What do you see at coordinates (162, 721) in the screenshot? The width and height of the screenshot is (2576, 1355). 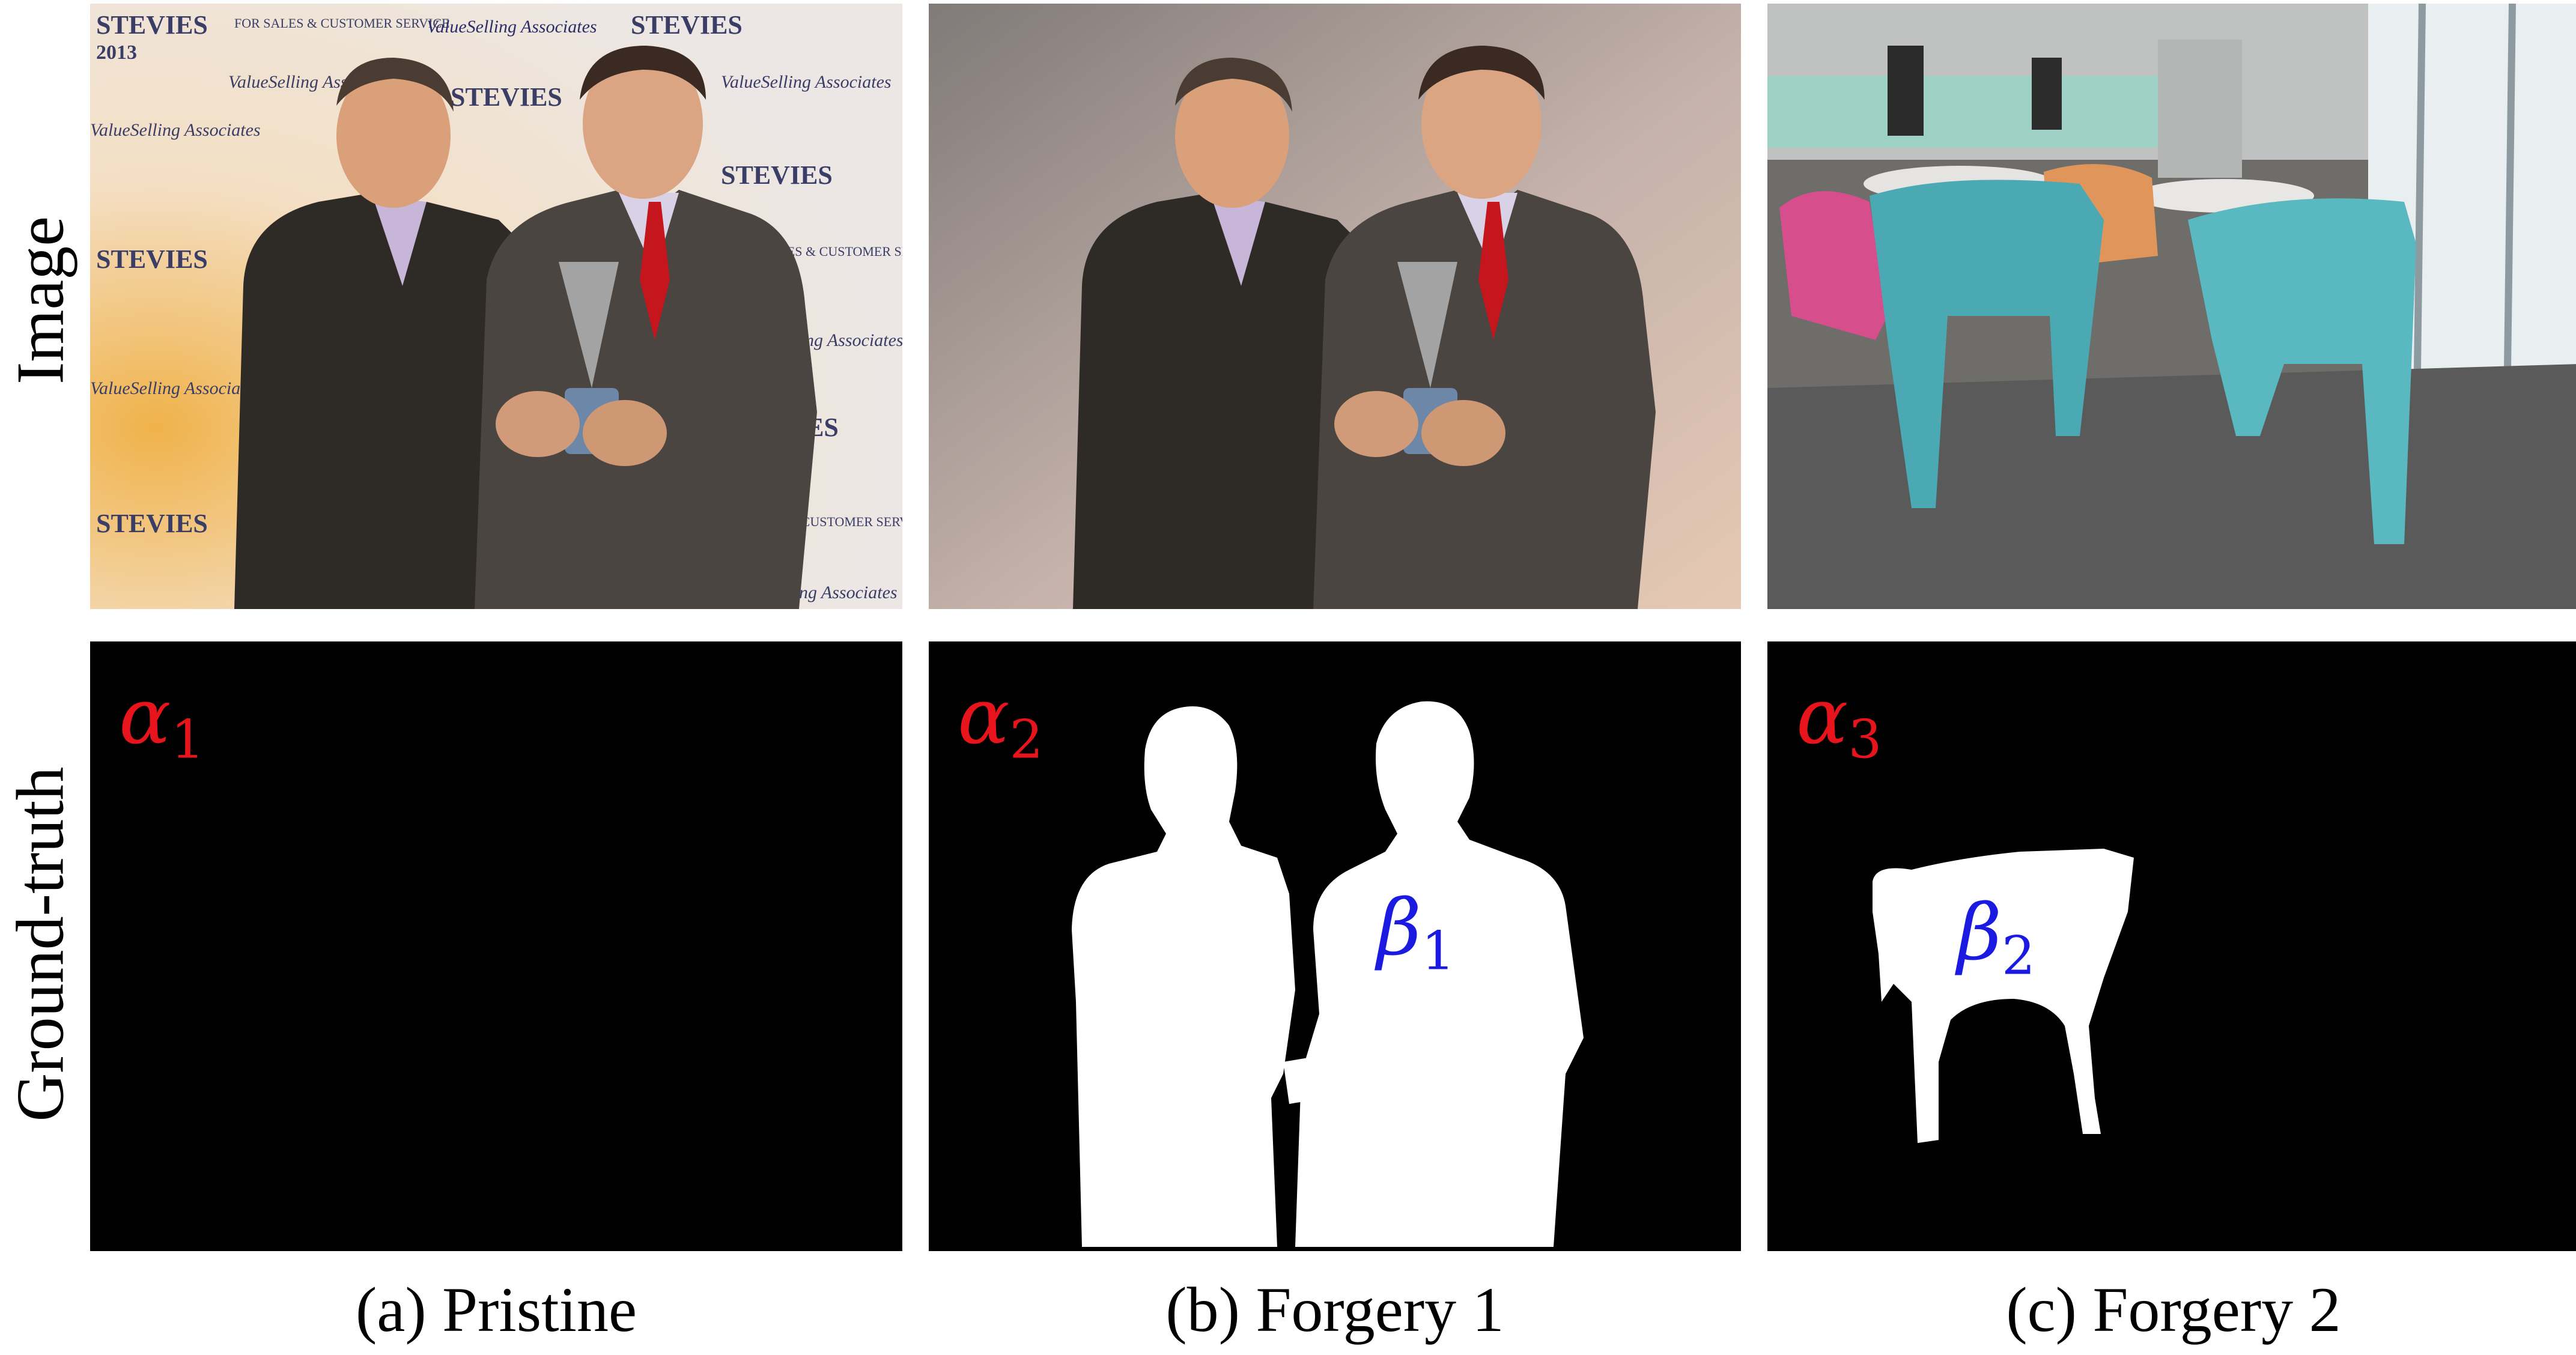 I see `alpha-1-label: α1` at bounding box center [162, 721].